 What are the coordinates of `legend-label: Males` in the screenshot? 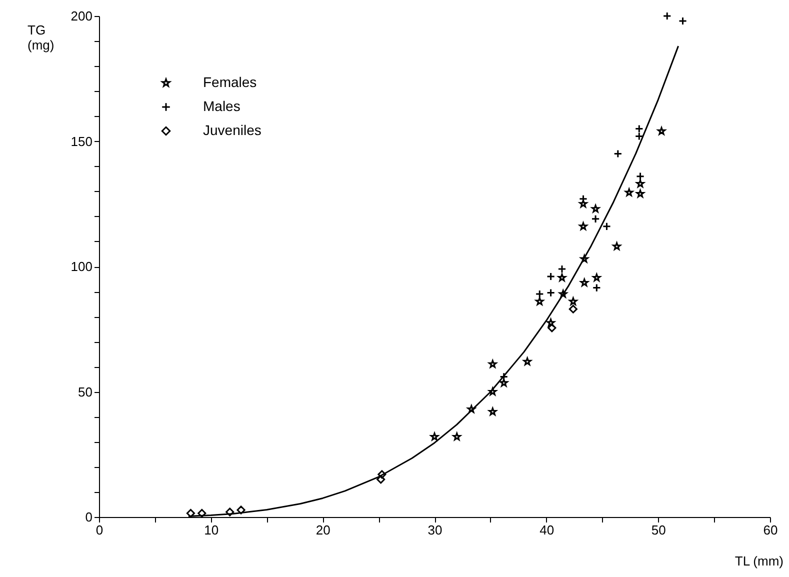 It's located at (221, 106).